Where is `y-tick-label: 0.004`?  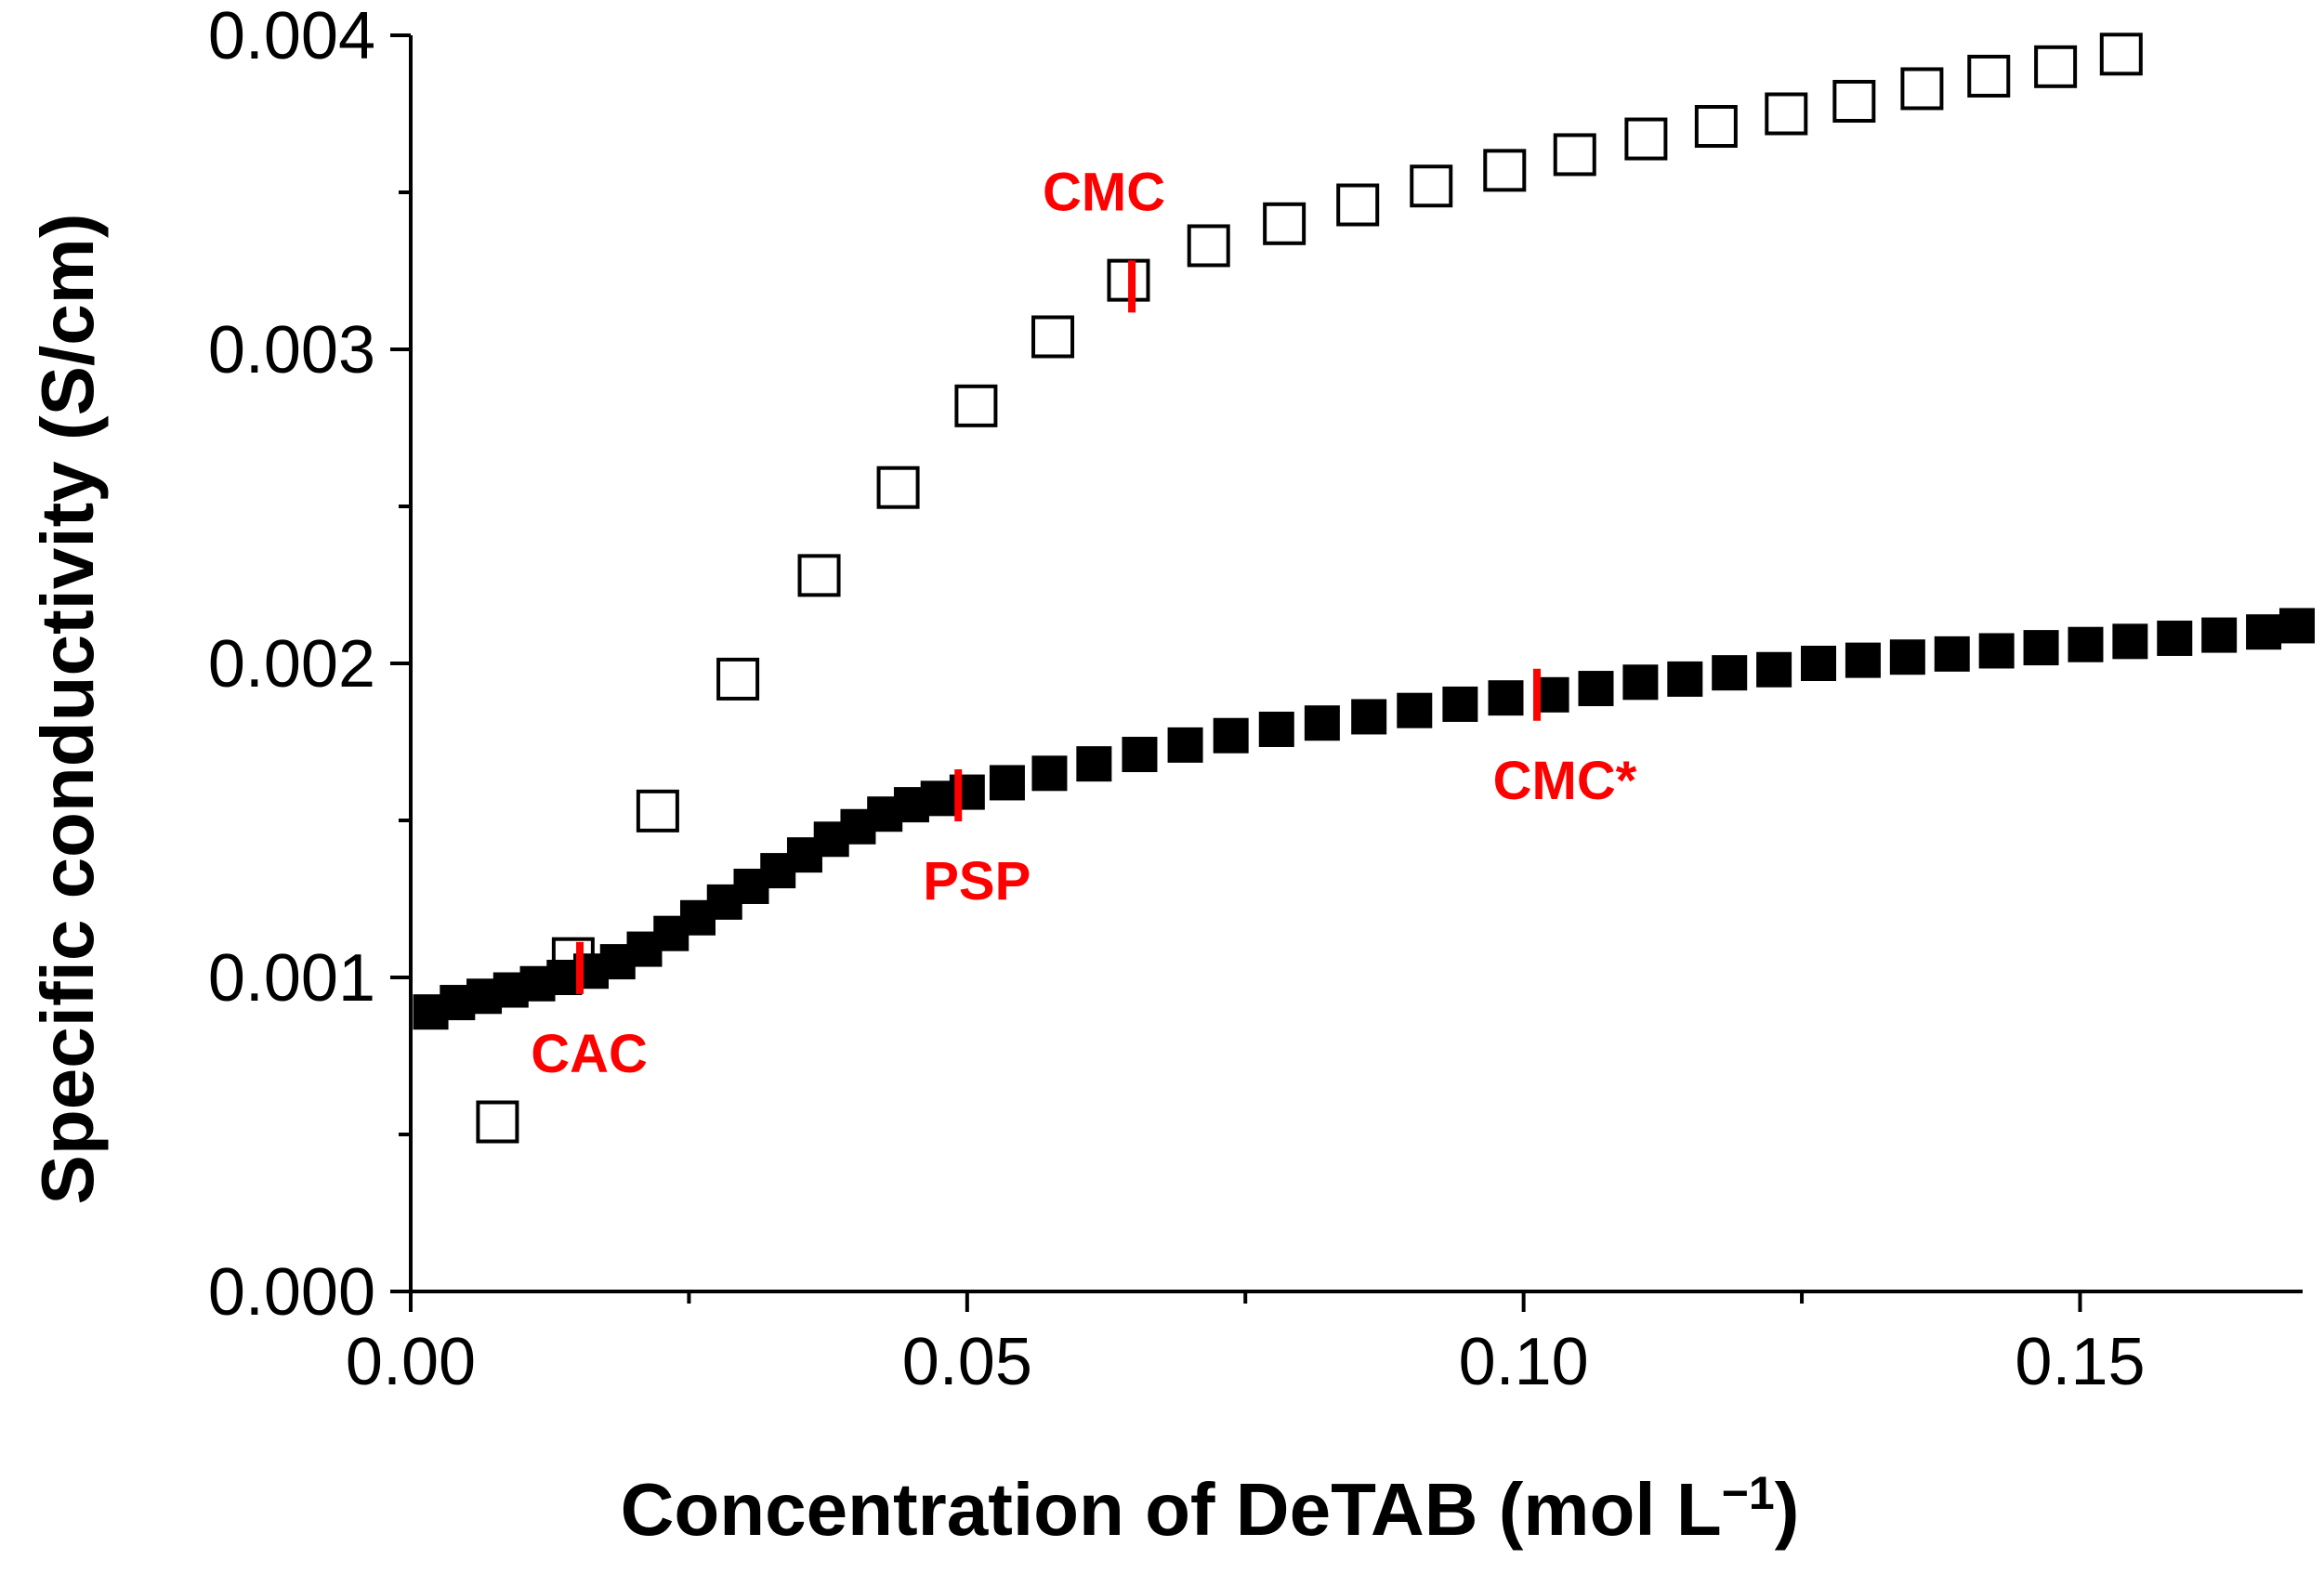
y-tick-label: 0.004 is located at coordinates (291, 36).